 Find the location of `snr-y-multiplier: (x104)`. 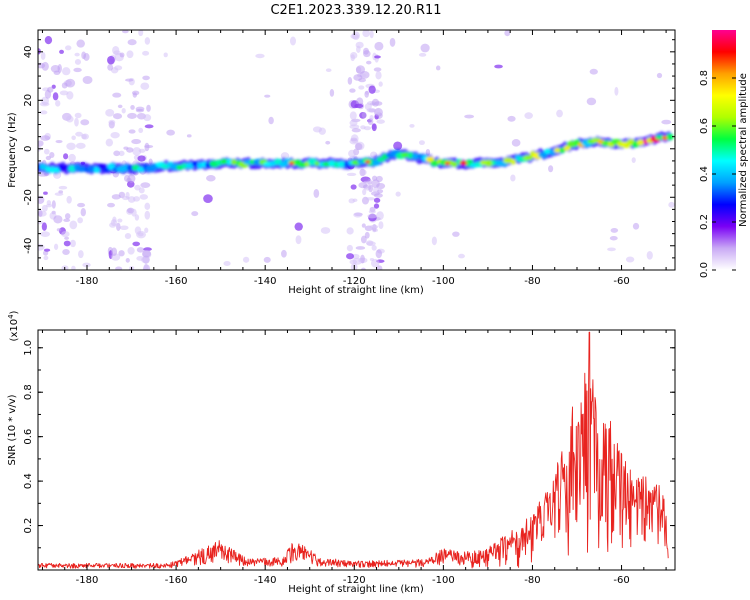

snr-y-multiplier: (x104) is located at coordinates (13, 325).